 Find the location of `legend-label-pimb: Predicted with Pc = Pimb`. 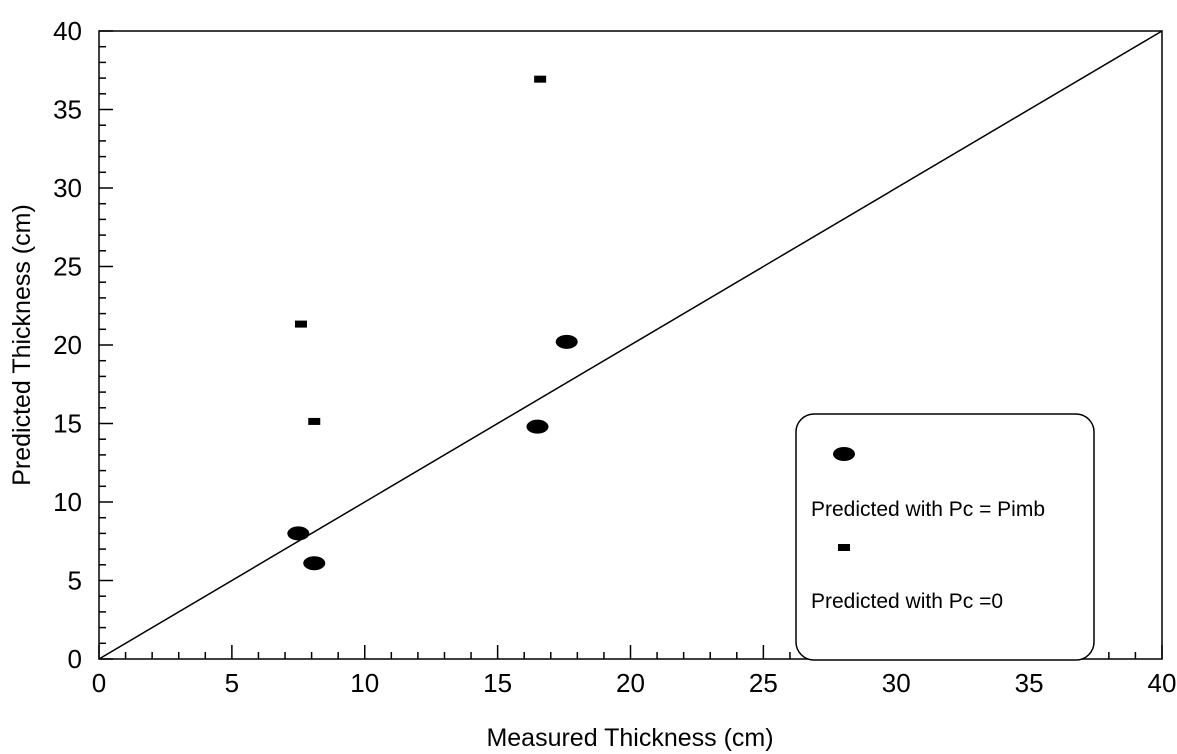

legend-label-pimb: Predicted with Pc = Pimb is located at coordinates (928, 509).